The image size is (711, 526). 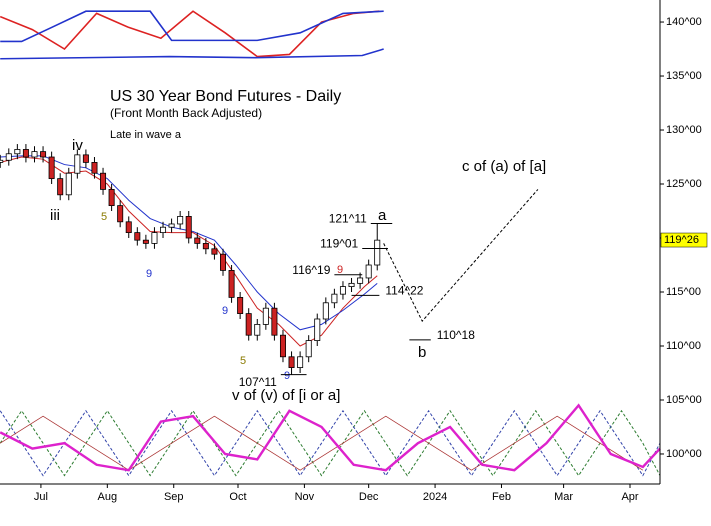 What do you see at coordinates (41, 497) in the screenshot?
I see `x-tick-label: Jul` at bounding box center [41, 497].